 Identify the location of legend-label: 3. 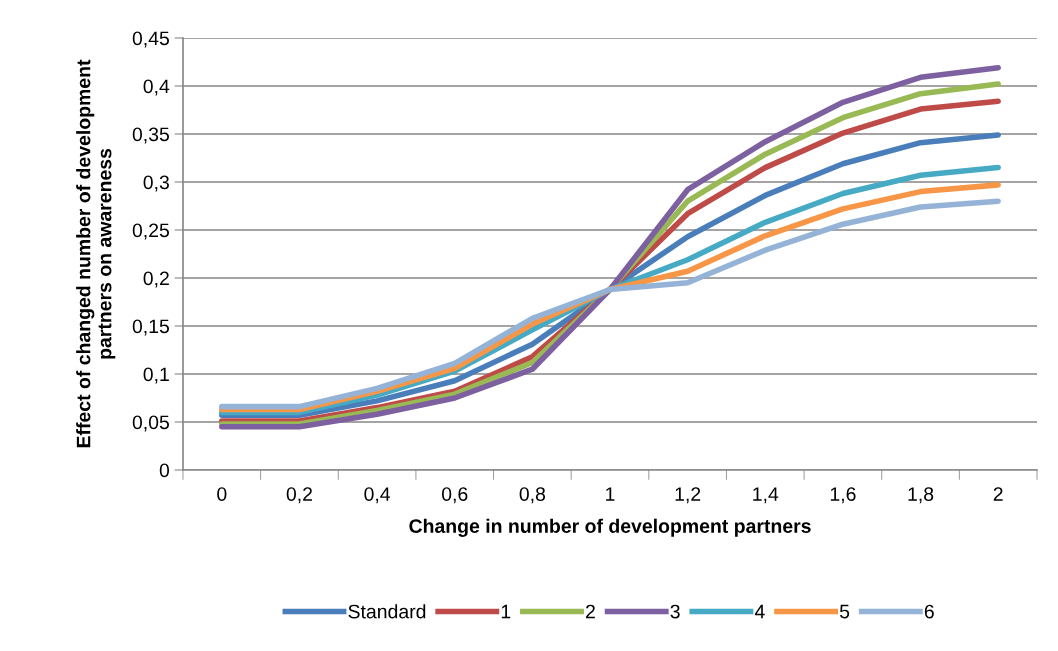
(675, 611).